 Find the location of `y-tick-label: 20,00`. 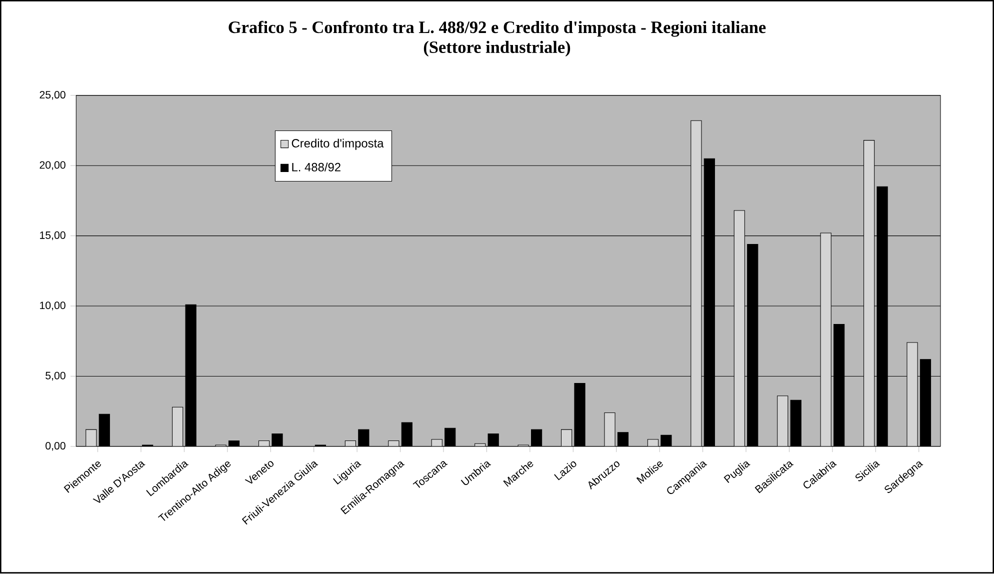

y-tick-label: 20,00 is located at coordinates (53, 165).